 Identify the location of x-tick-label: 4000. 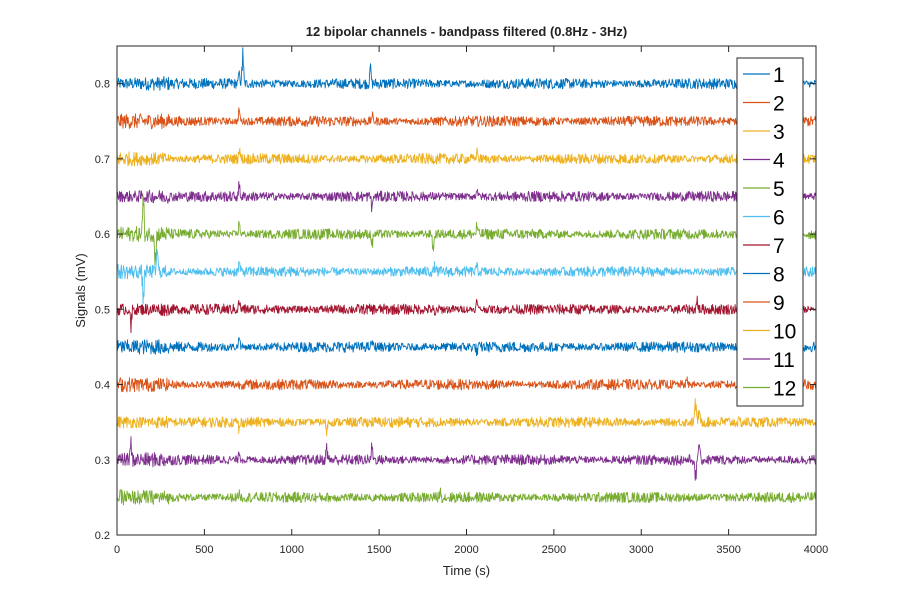
(816, 550).